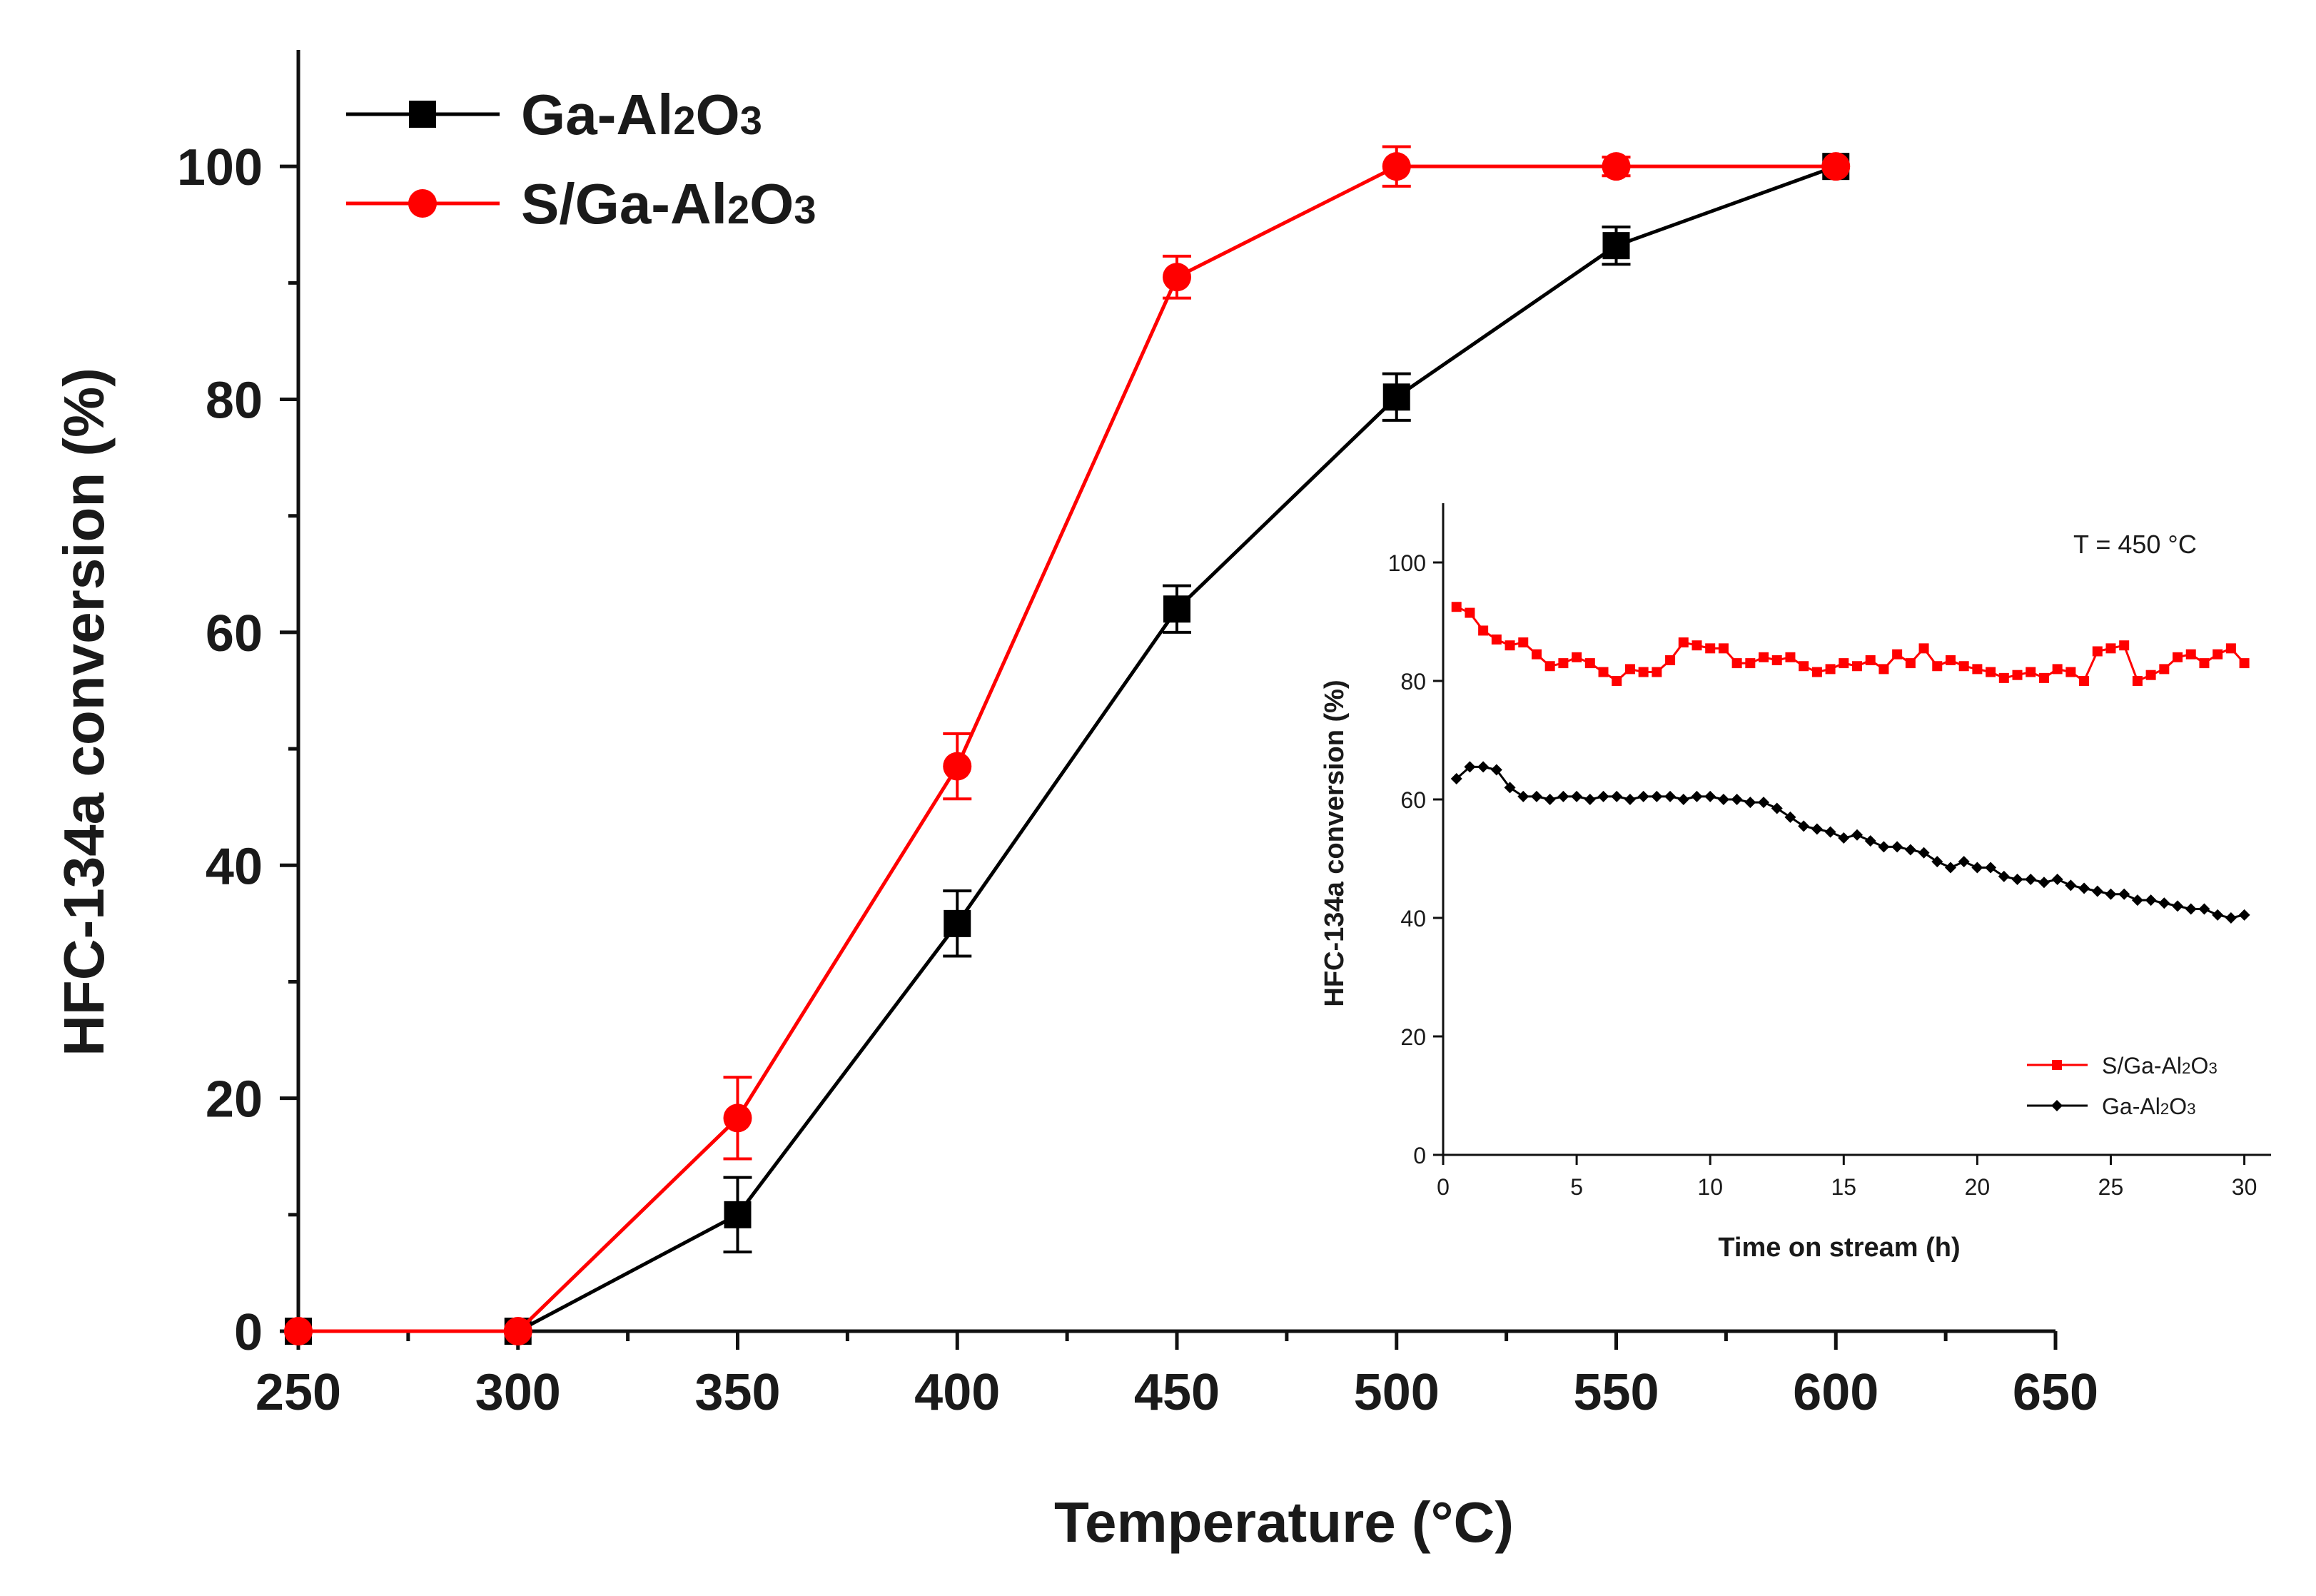 This screenshot has width=2316, height=1596. I want to click on main-legend: Ga-Al2O3 S/Ga-Al2O3, so click(581, 159).